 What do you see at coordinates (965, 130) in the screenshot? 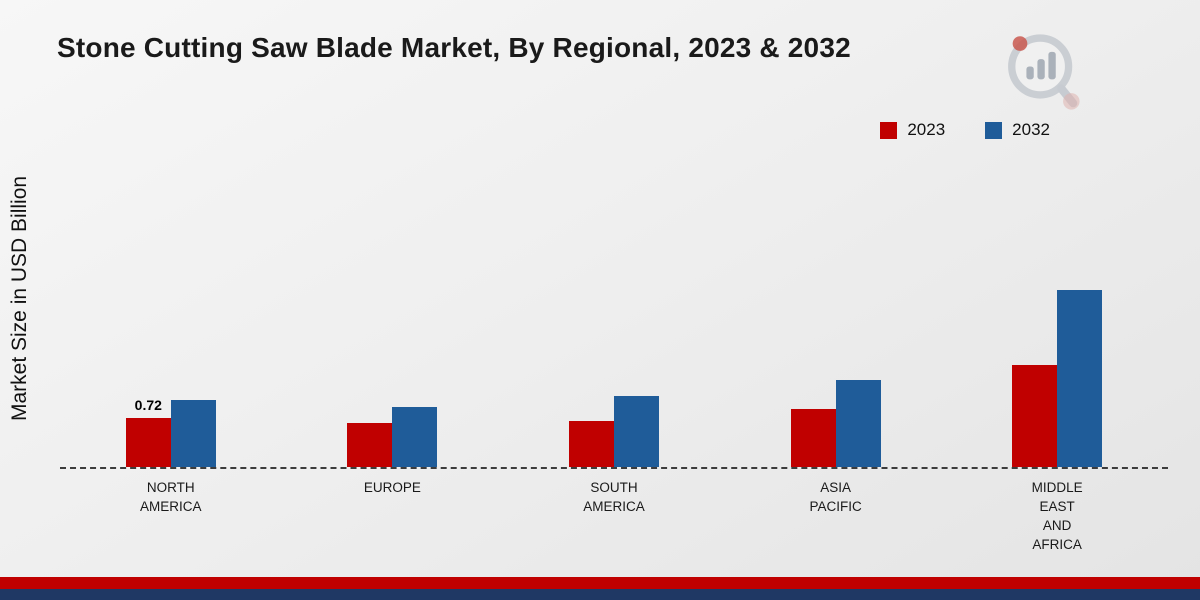
I see `legend: 2023 2032` at bounding box center [965, 130].